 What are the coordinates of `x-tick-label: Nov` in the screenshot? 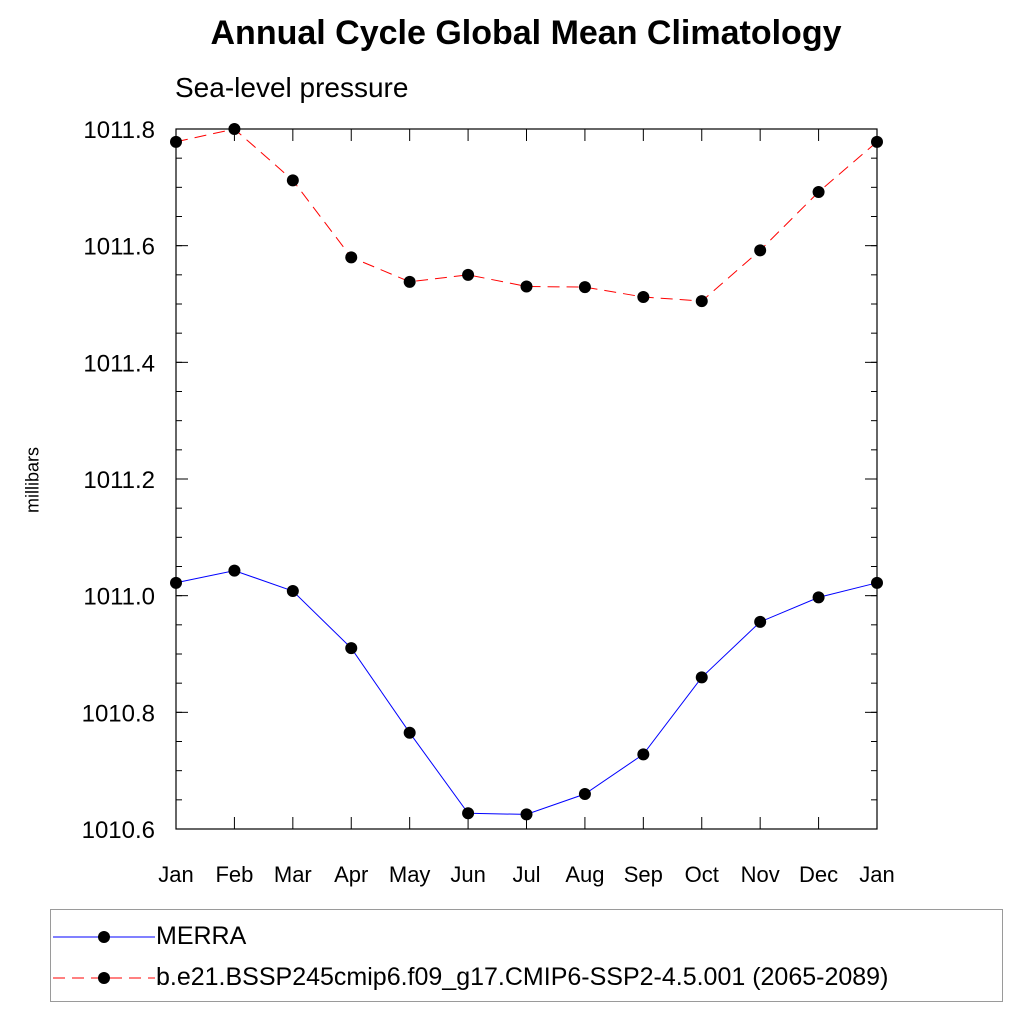 It's located at (760, 874).